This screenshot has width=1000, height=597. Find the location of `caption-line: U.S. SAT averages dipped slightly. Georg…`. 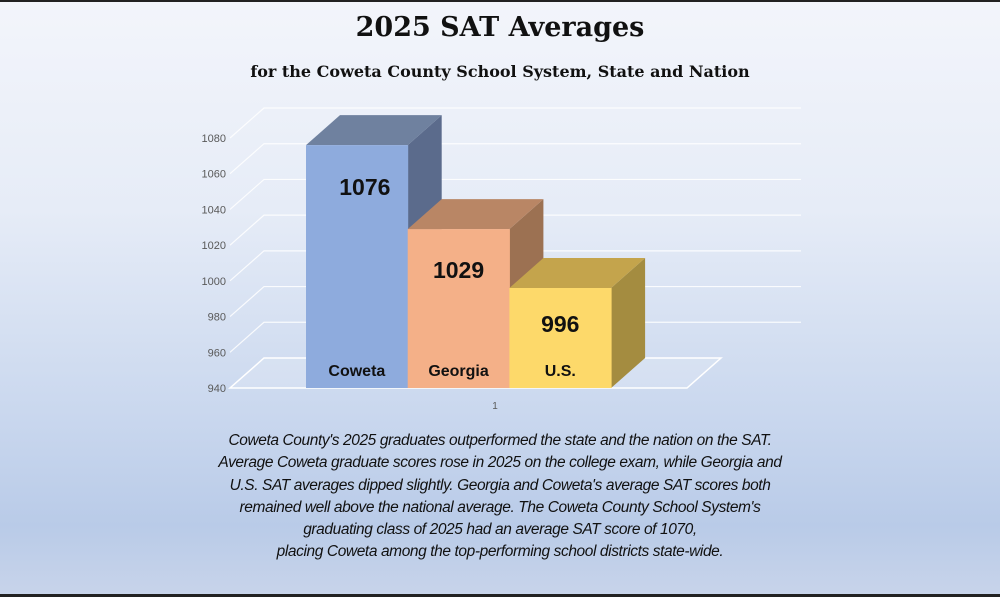

caption-line: U.S. SAT averages dipped slightly. Georg… is located at coordinates (500, 485).